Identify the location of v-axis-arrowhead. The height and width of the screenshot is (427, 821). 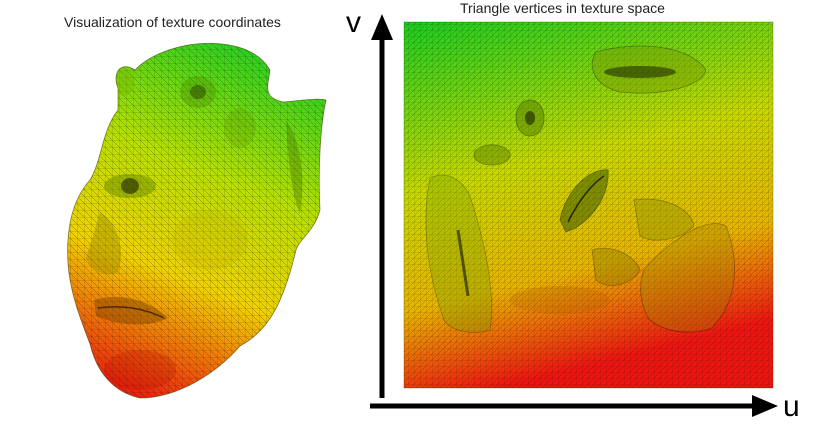
(382, 27).